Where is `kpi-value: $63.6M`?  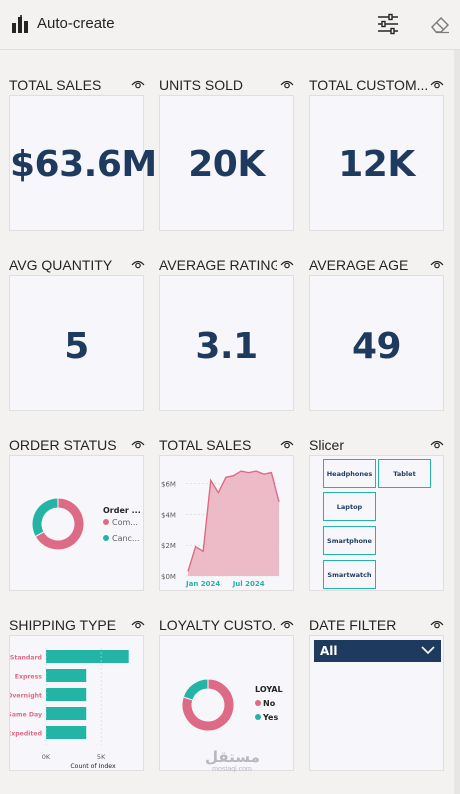
kpi-value: $63.6M is located at coordinates (83, 164).